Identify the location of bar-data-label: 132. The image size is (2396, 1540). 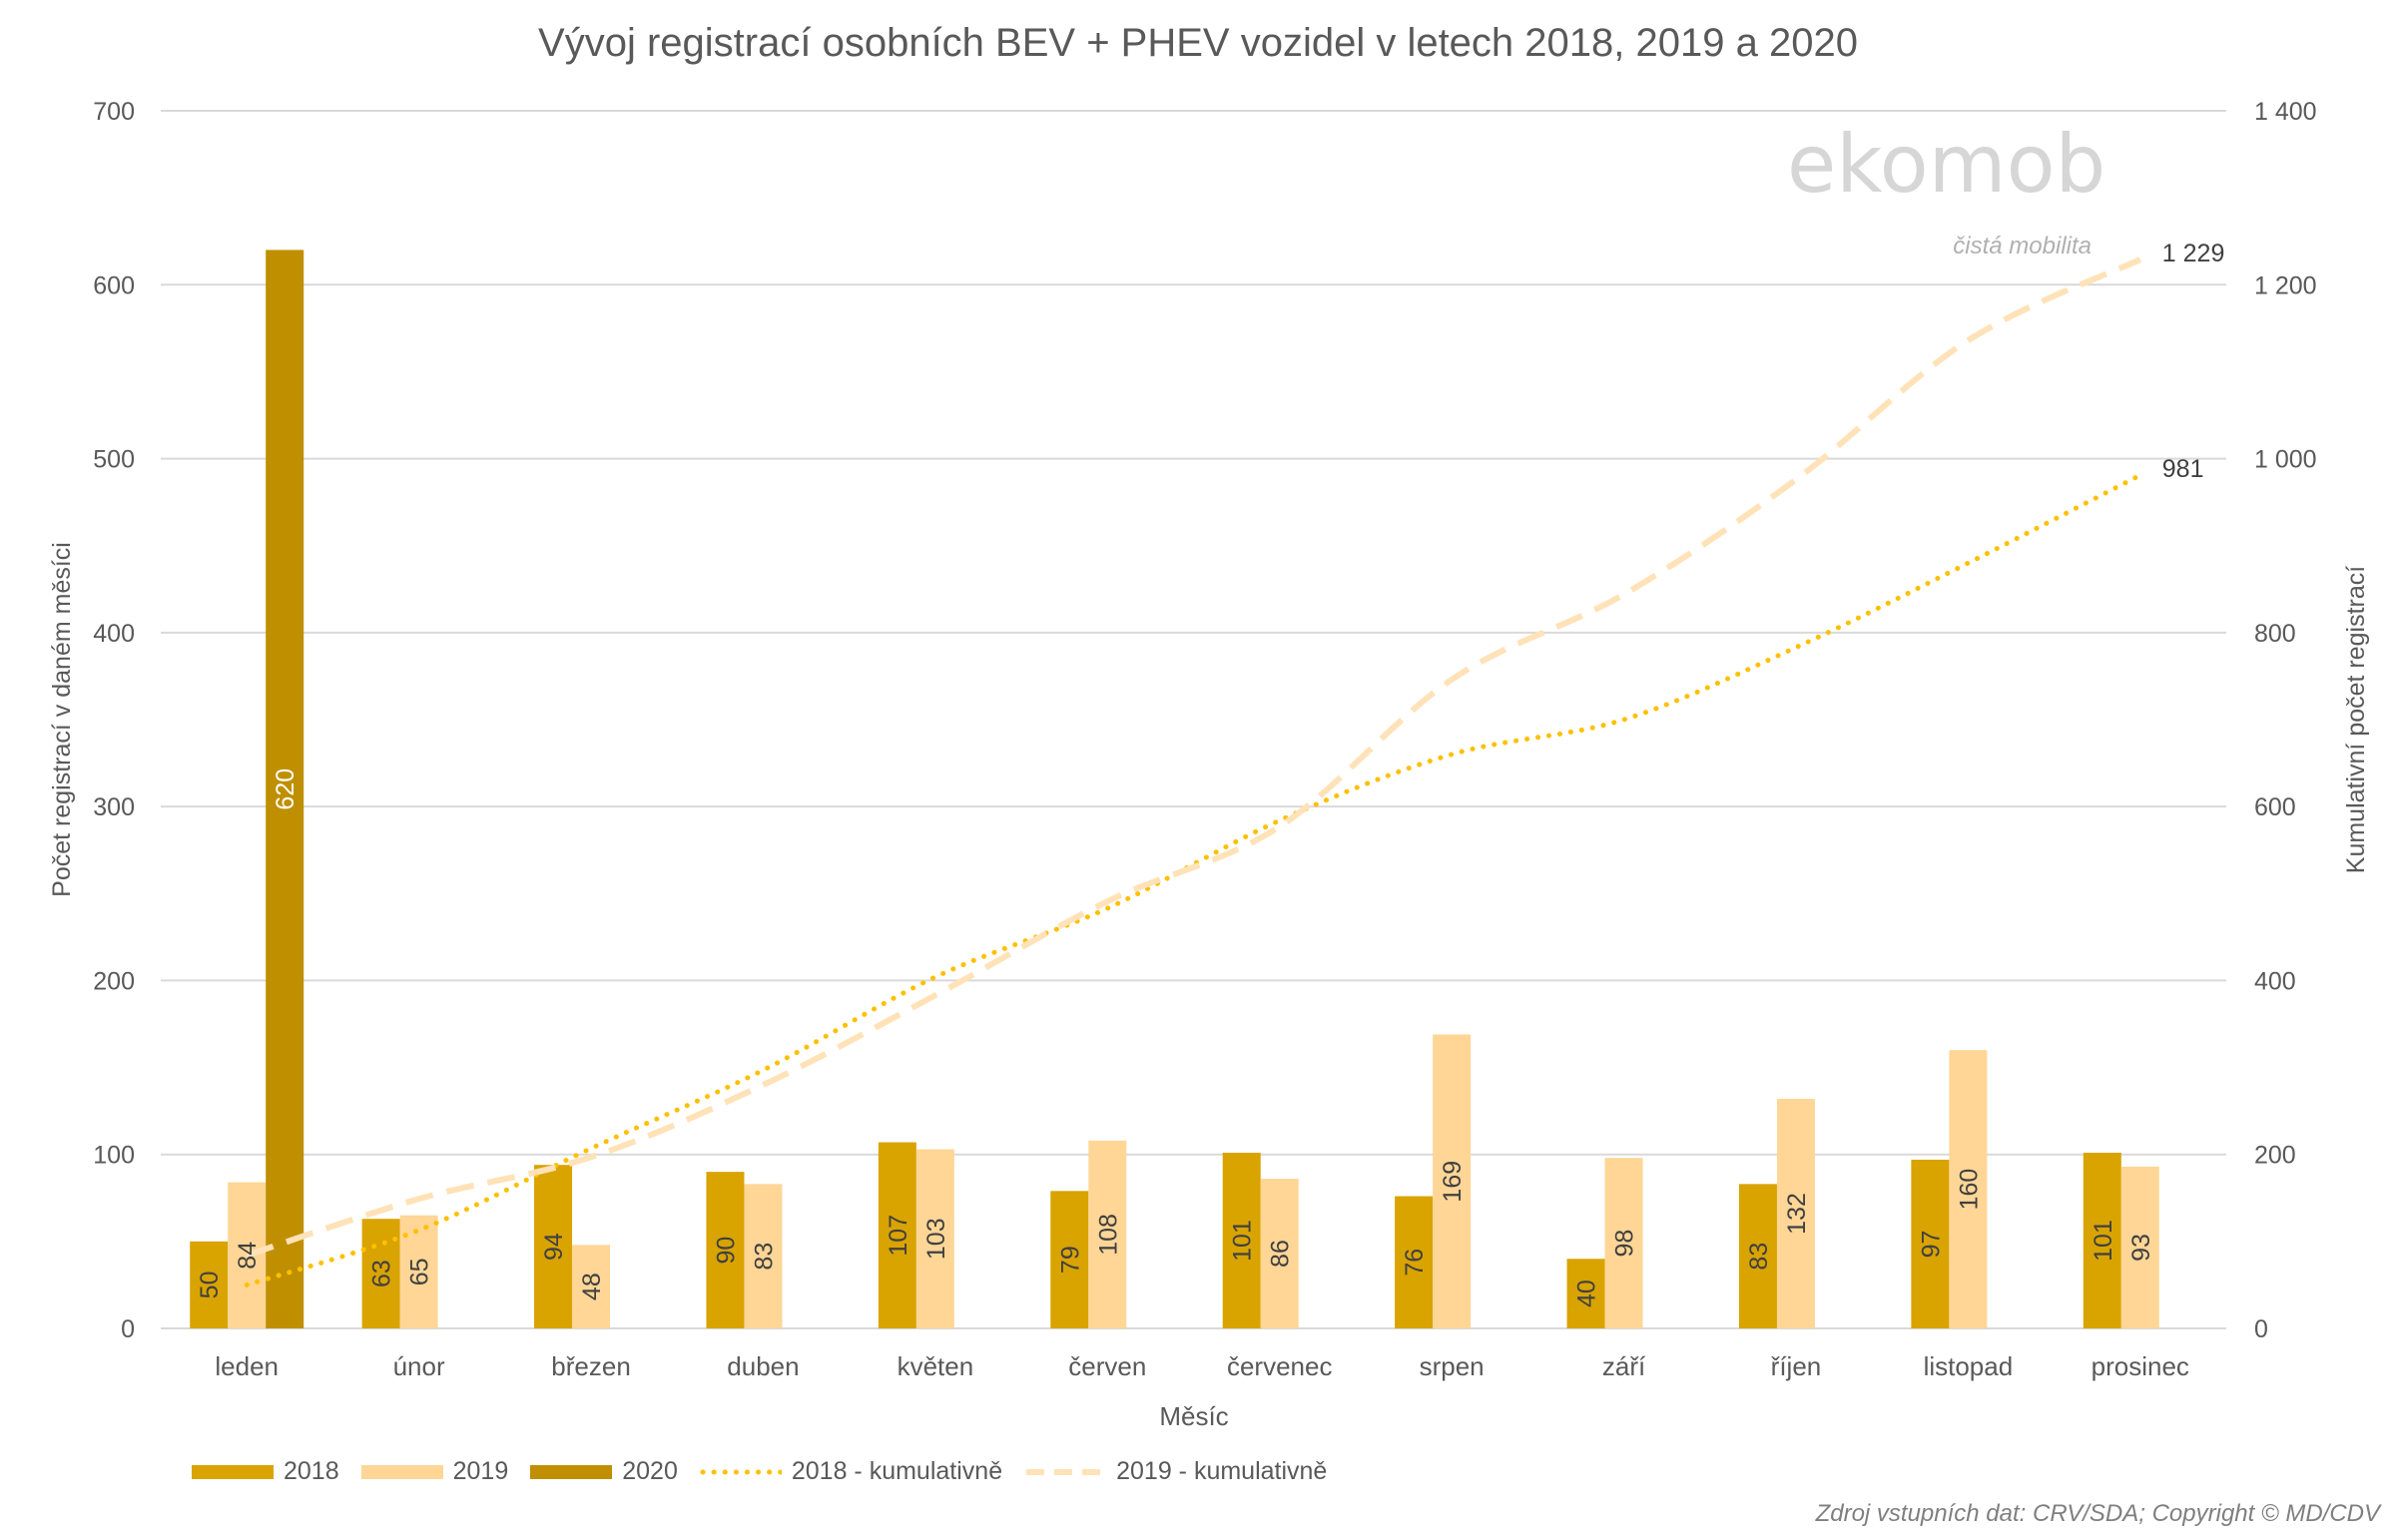
(1797, 1214).